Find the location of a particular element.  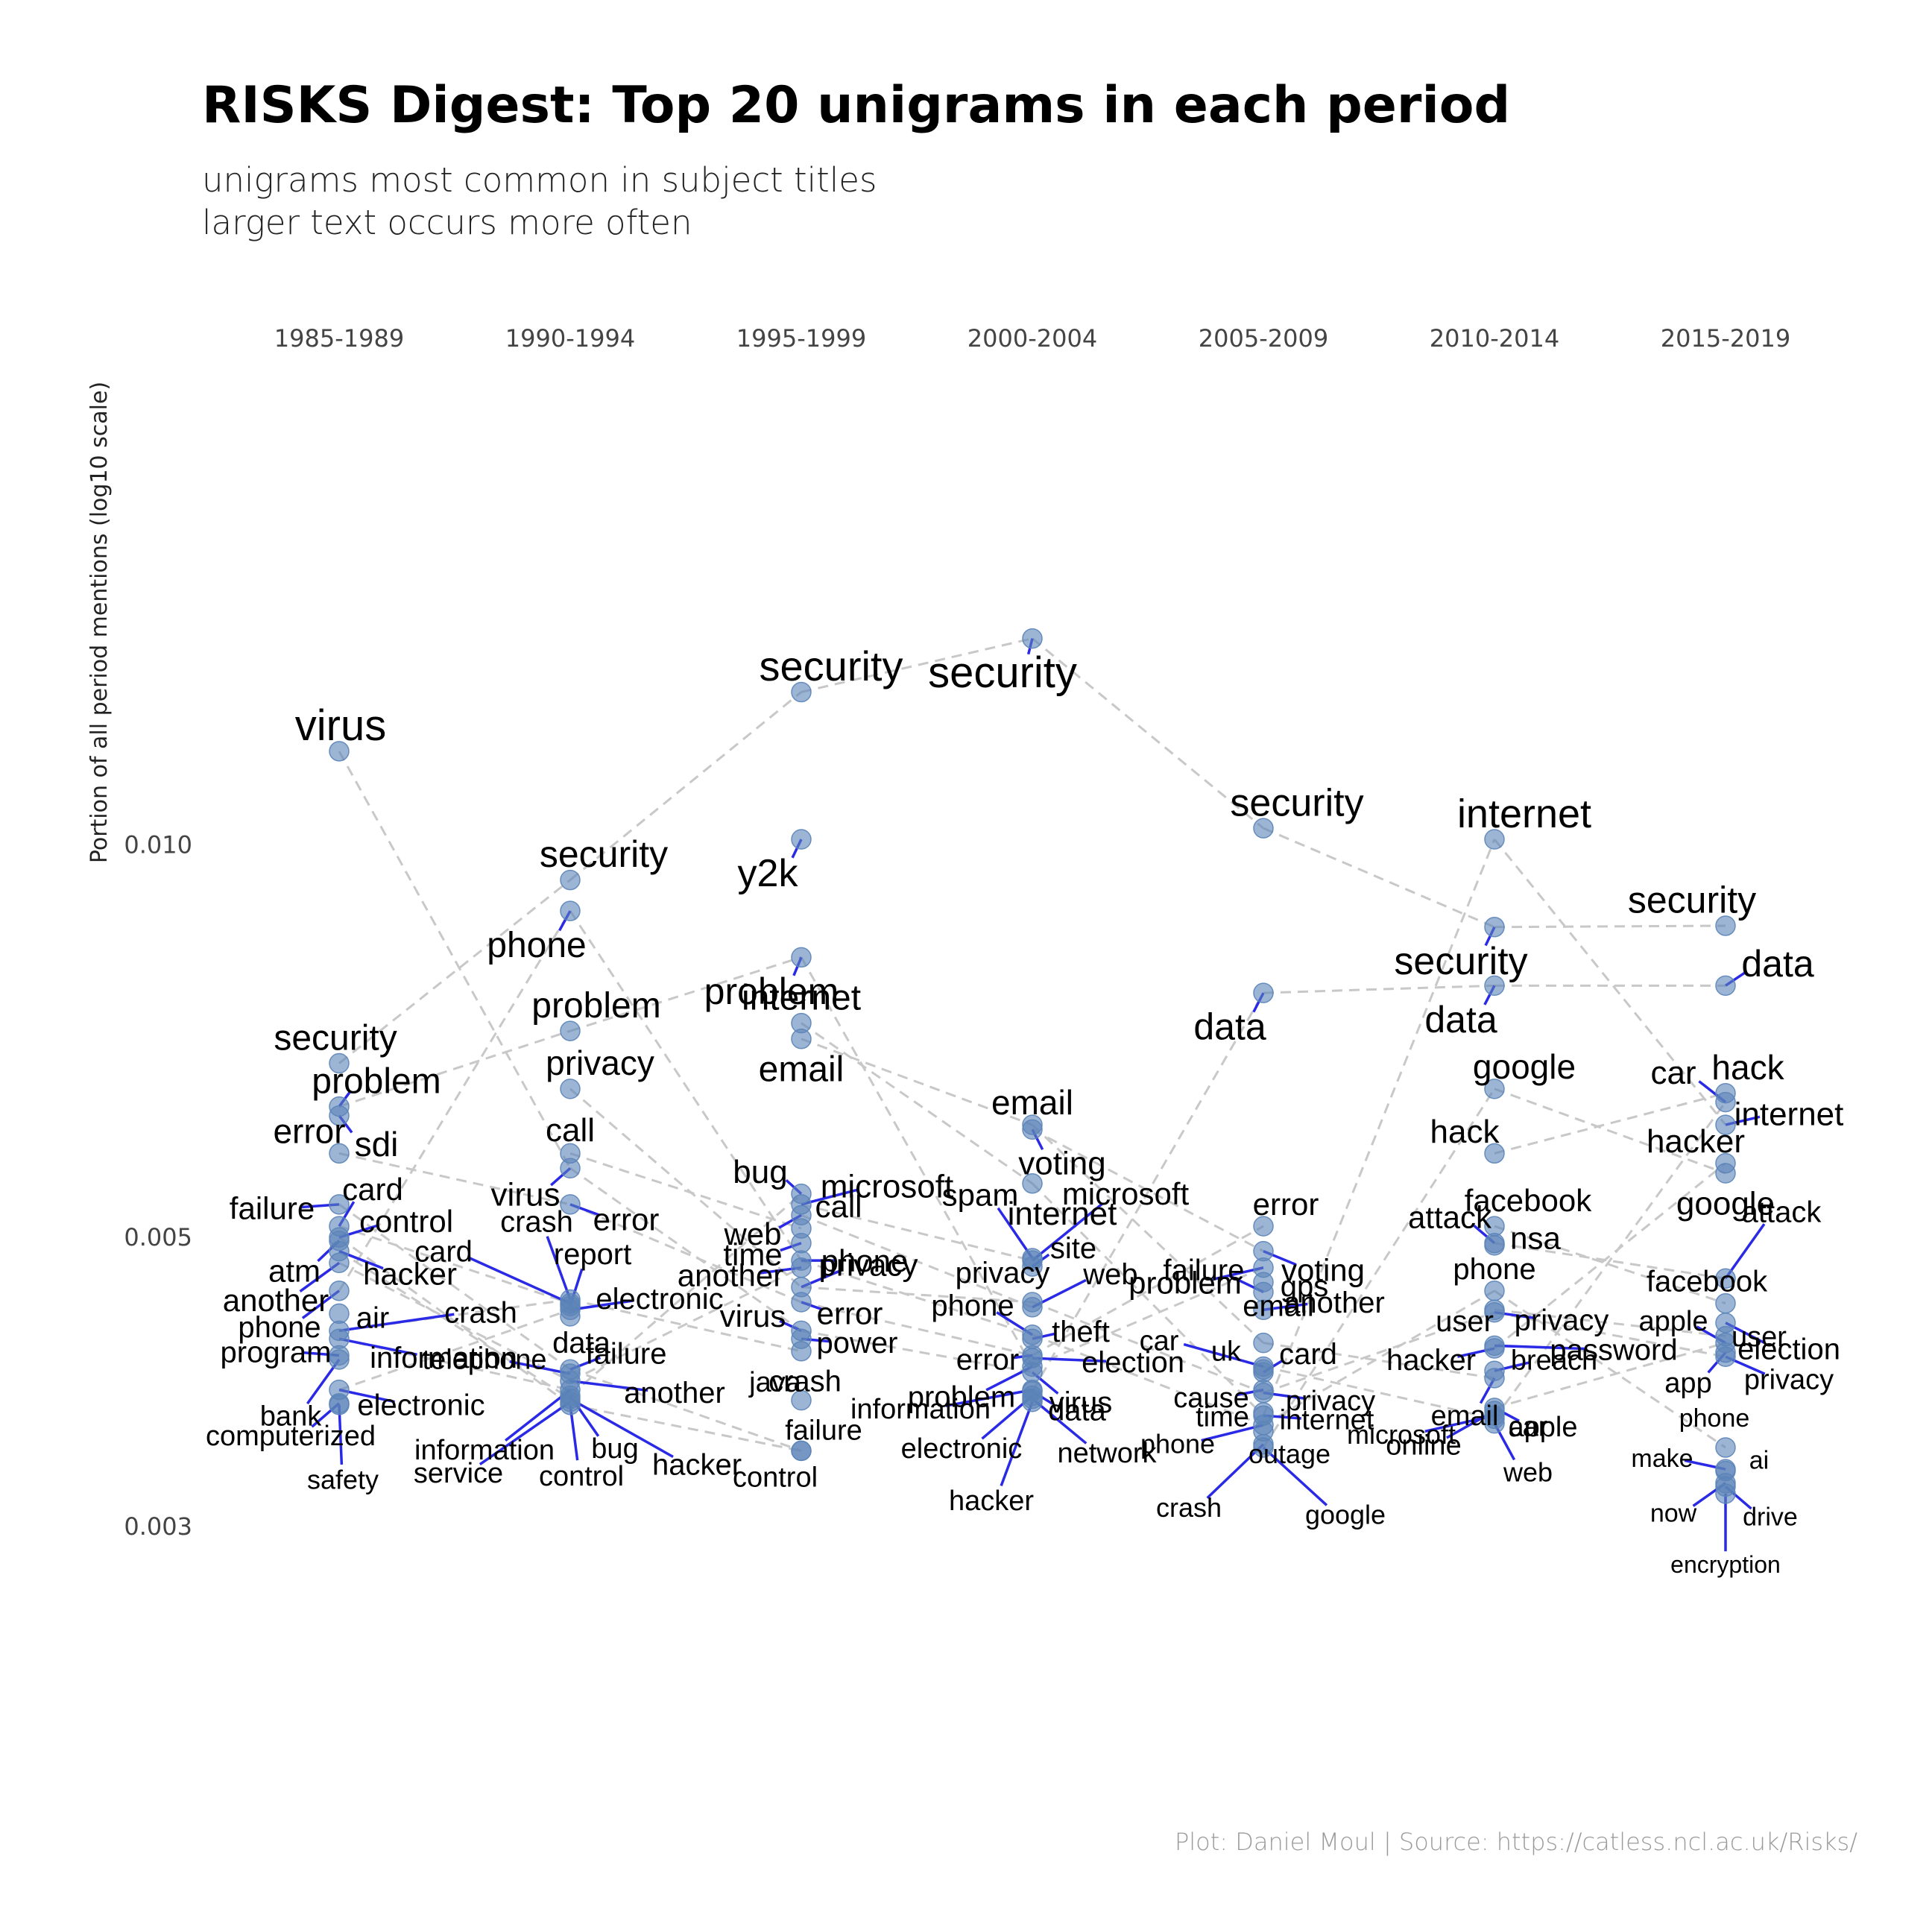

connector-microsoft is located at coordinates (917, 1232).